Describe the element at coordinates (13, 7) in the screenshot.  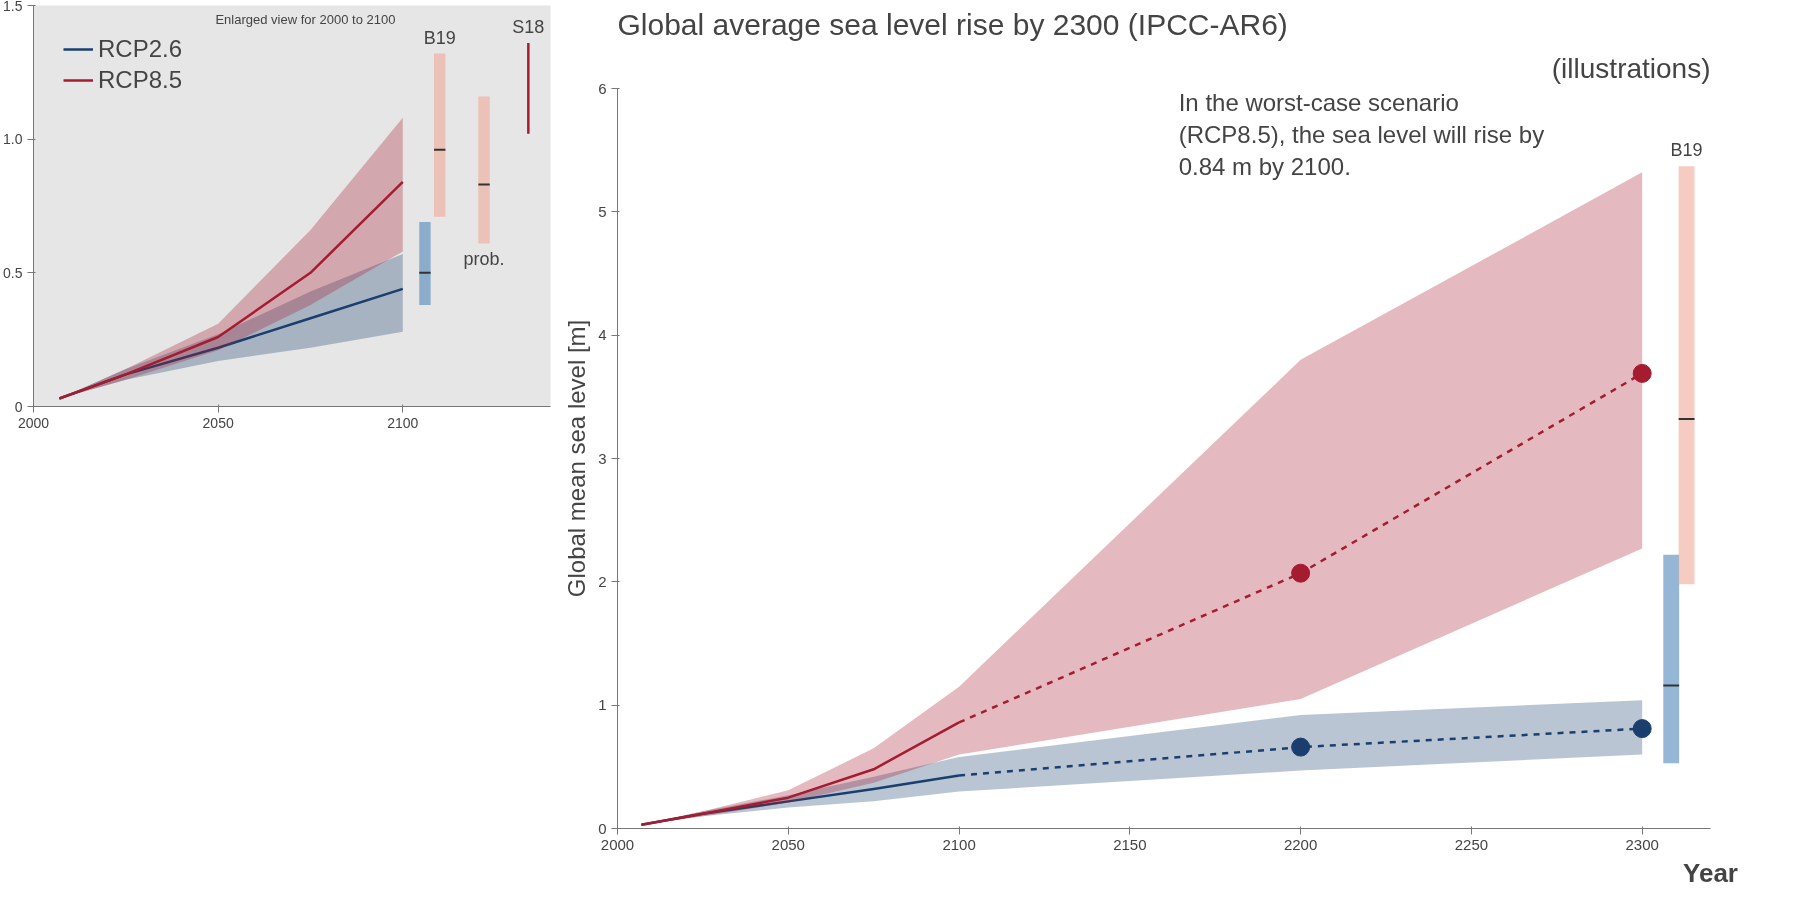
I see `y-tick-label: 1.5` at that location.